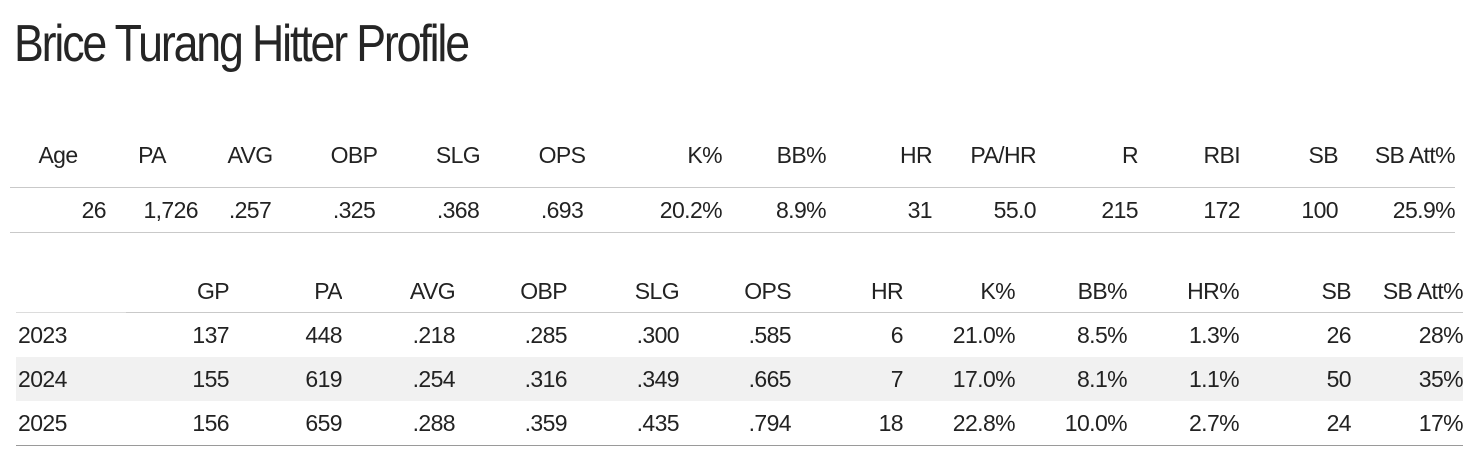 This screenshot has height=450, width=1470. What do you see at coordinates (847, 291) in the screenshot?
I see `season-header-hr: HR` at bounding box center [847, 291].